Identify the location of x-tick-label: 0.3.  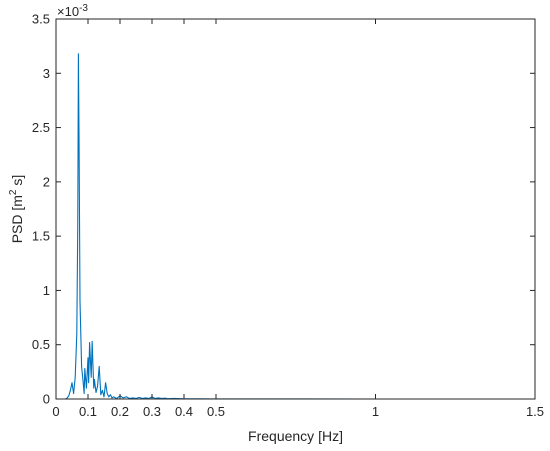
(152, 411).